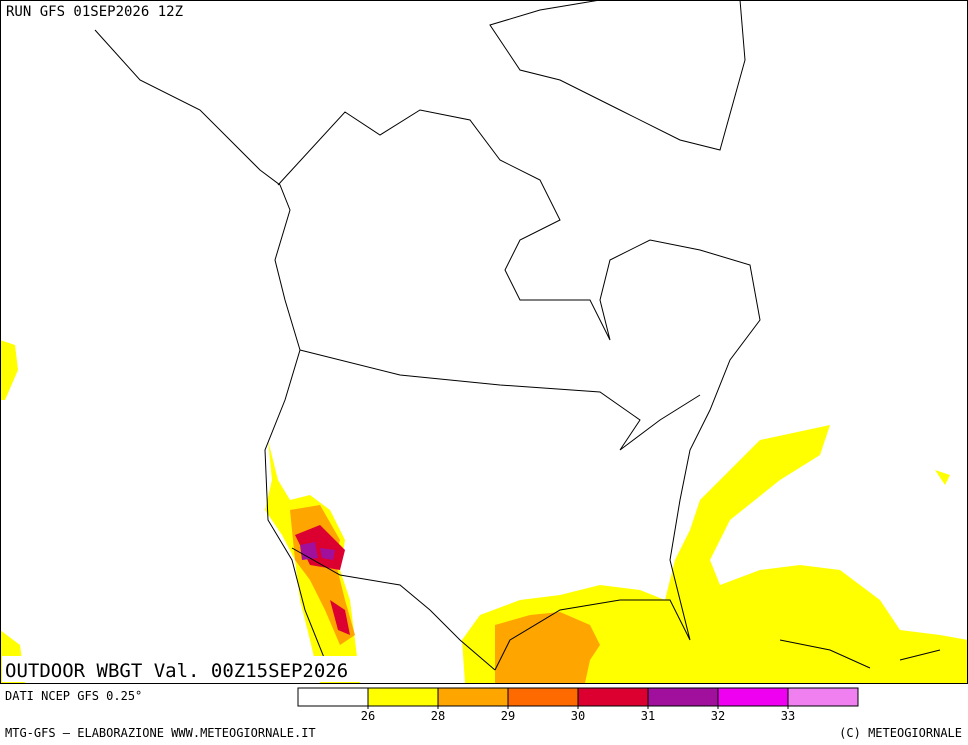 This screenshot has height=745, width=968. What do you see at coordinates (176, 671) in the screenshot?
I see `map-title: OUTDOOR WBGT Val. 00Z15SEP2026` at bounding box center [176, 671].